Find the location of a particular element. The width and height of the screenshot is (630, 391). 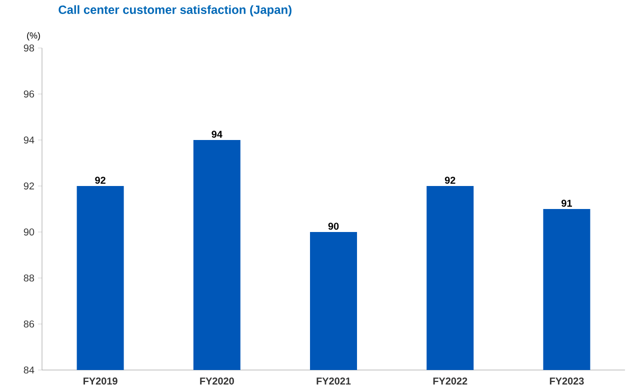

y-tick-label: 84 is located at coordinates (29, 370).